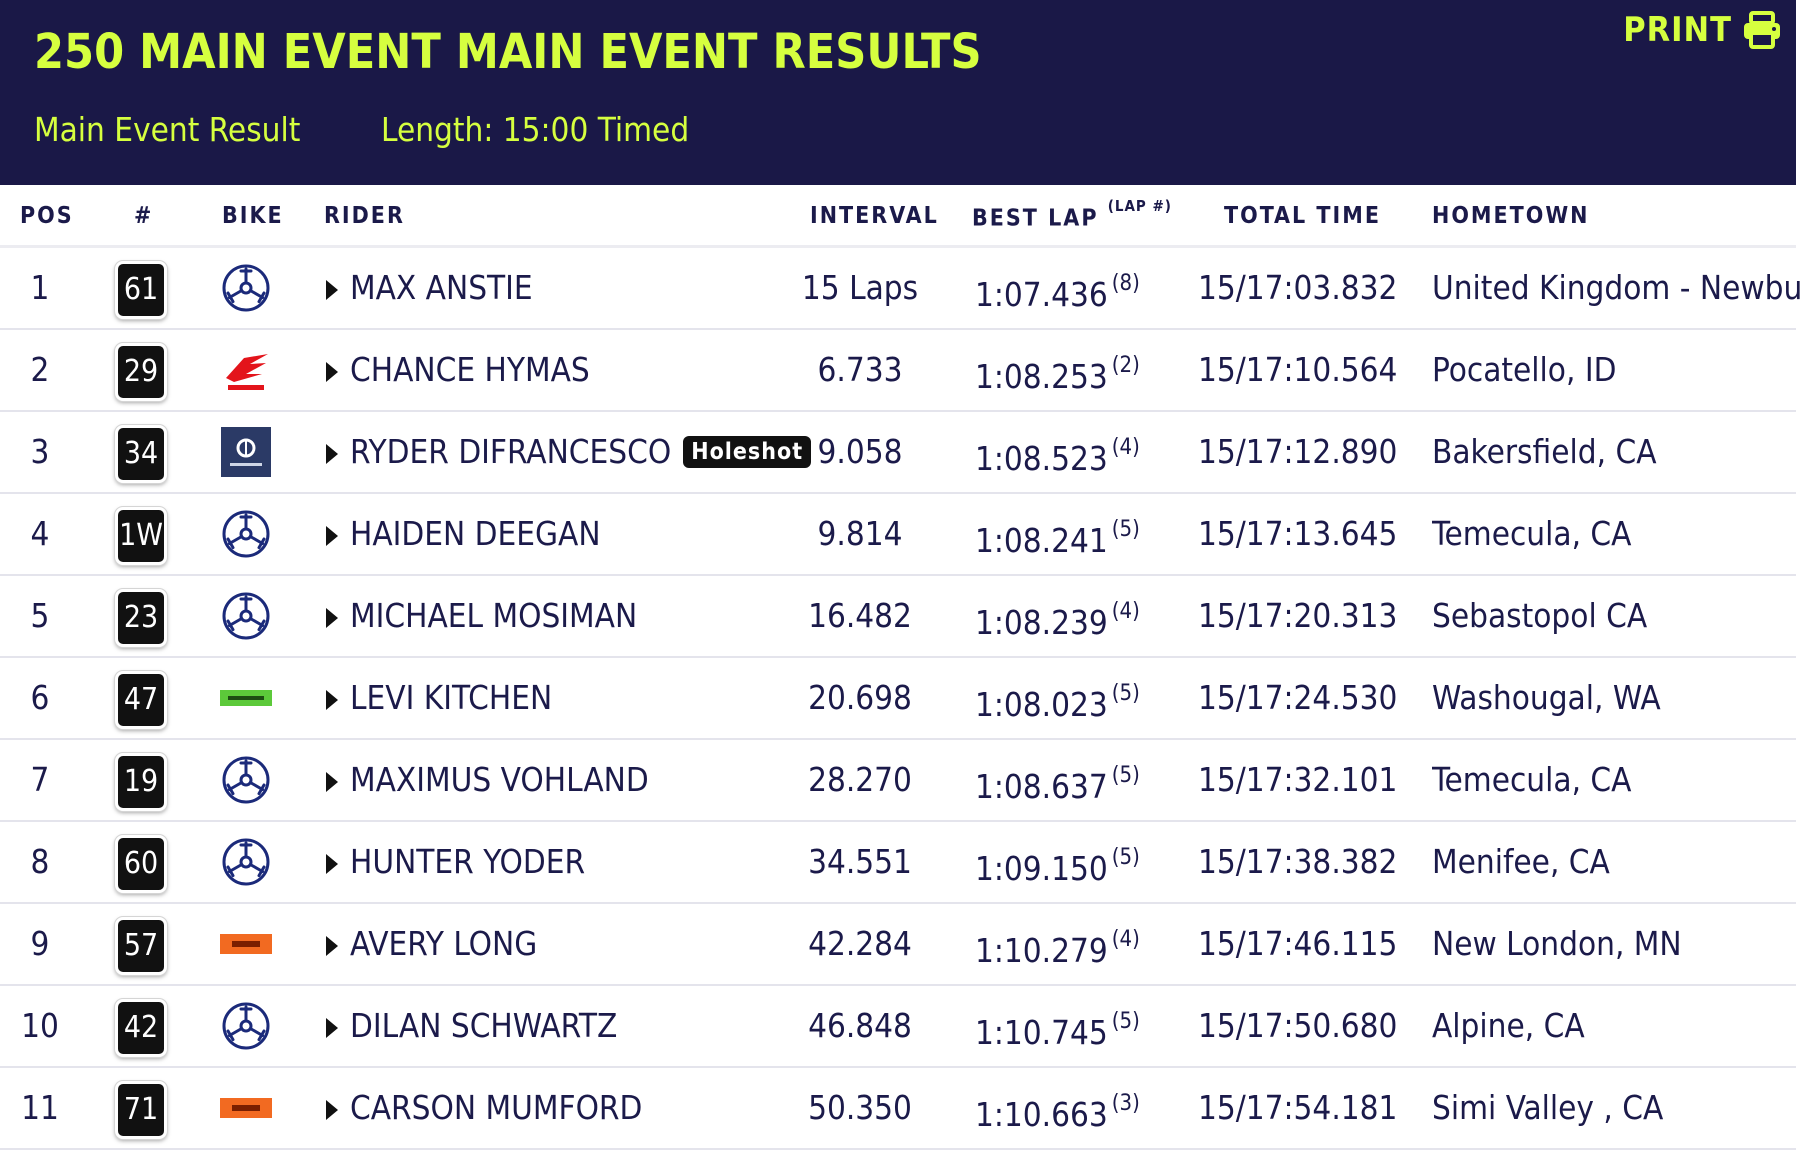 The width and height of the screenshot is (1800, 1152). Describe the element at coordinates (1041, 458) in the screenshot. I see `best-lap-time: 1:08.523` at that location.